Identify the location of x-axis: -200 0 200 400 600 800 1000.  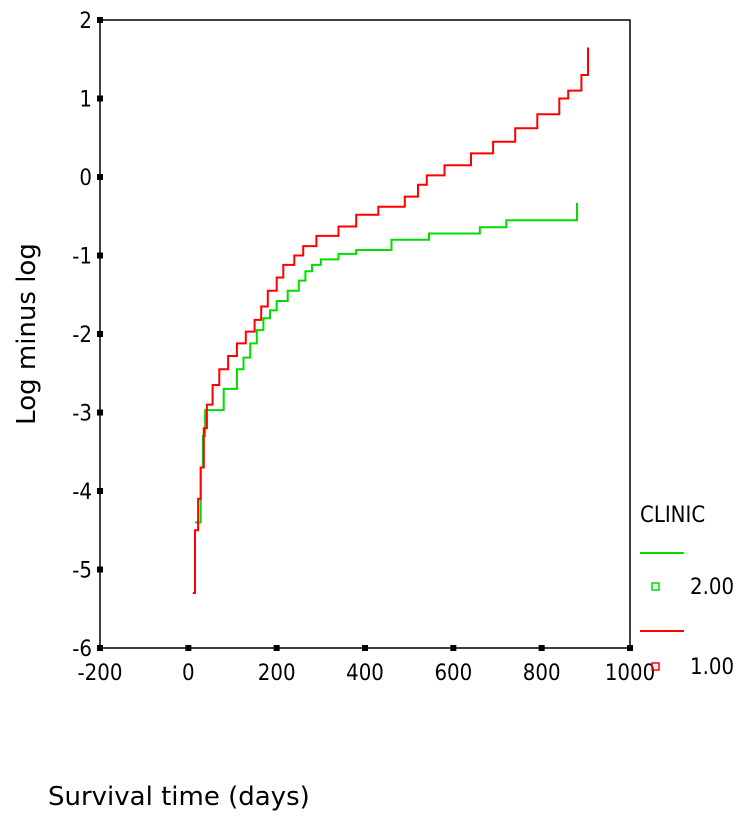
(366, 665).